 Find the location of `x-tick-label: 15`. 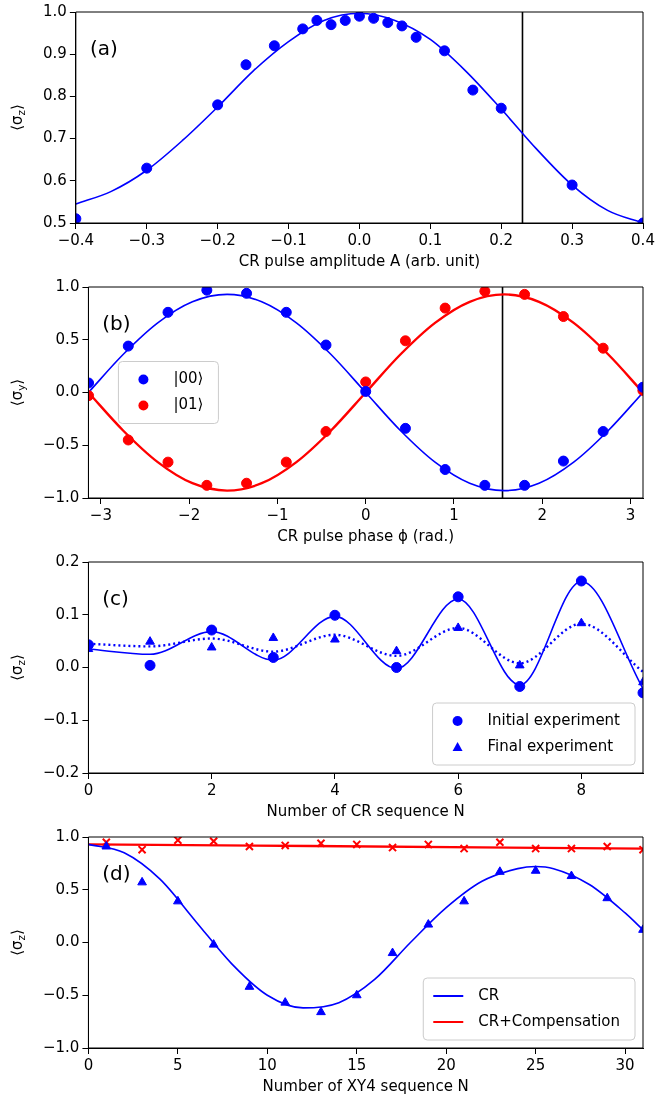

x-tick-label: 15 is located at coordinates (357, 1064).